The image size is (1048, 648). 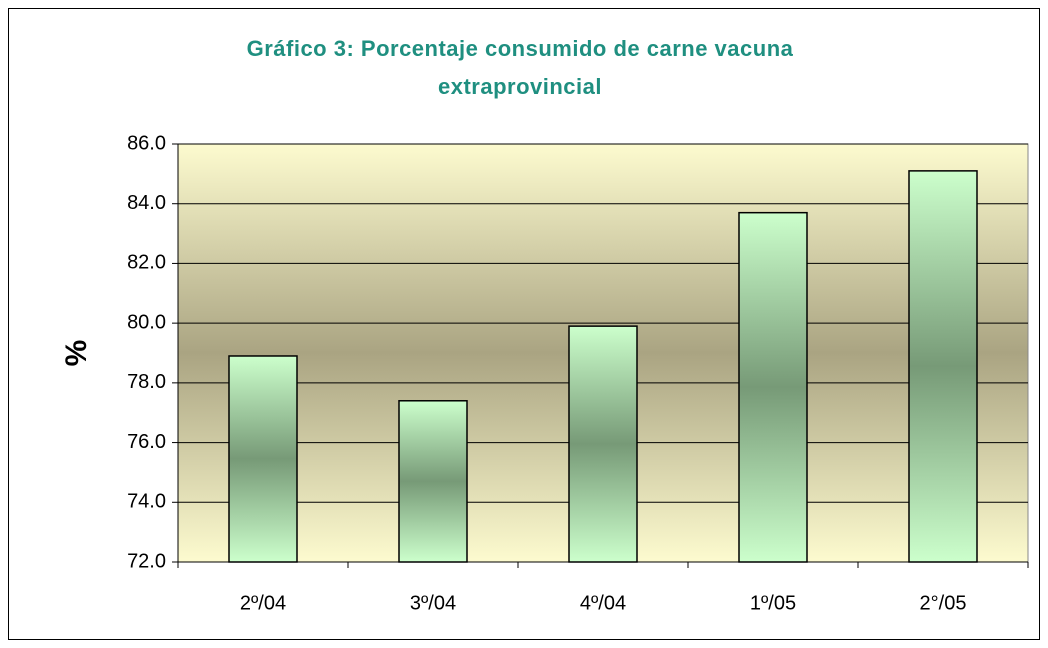 What do you see at coordinates (146, 502) in the screenshot?
I see `y-tick-label: 74.0` at bounding box center [146, 502].